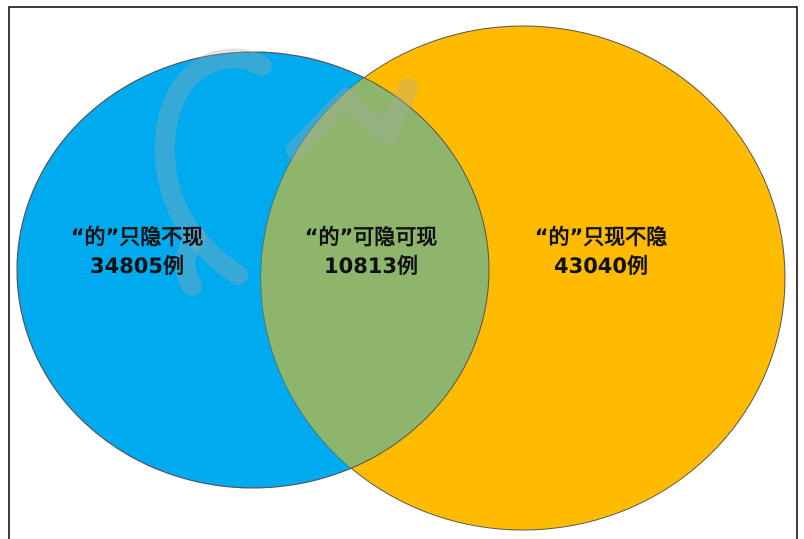  Describe the element at coordinates (137, 266) in the screenshot. I see `left-only-count: 34805例` at that location.